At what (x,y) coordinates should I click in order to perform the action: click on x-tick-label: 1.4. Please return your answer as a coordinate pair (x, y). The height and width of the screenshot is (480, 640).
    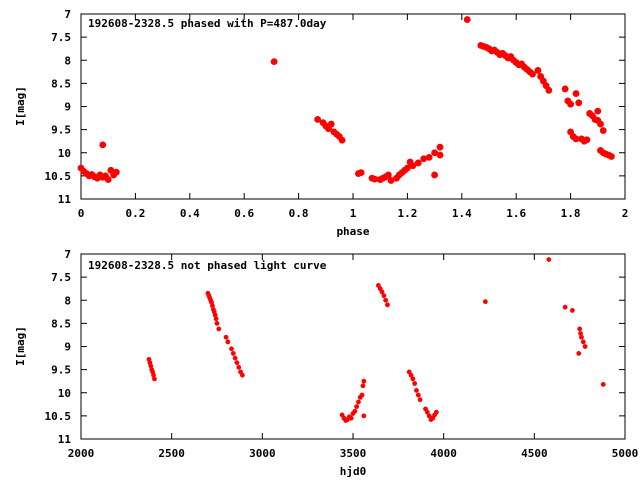
    Looking at the image, I should click on (462, 213).